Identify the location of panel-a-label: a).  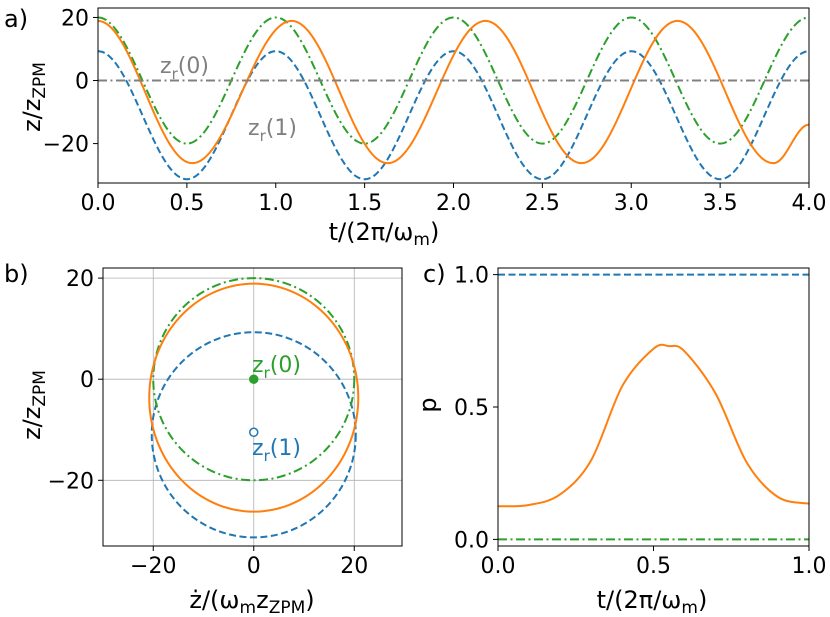
(16, 19).